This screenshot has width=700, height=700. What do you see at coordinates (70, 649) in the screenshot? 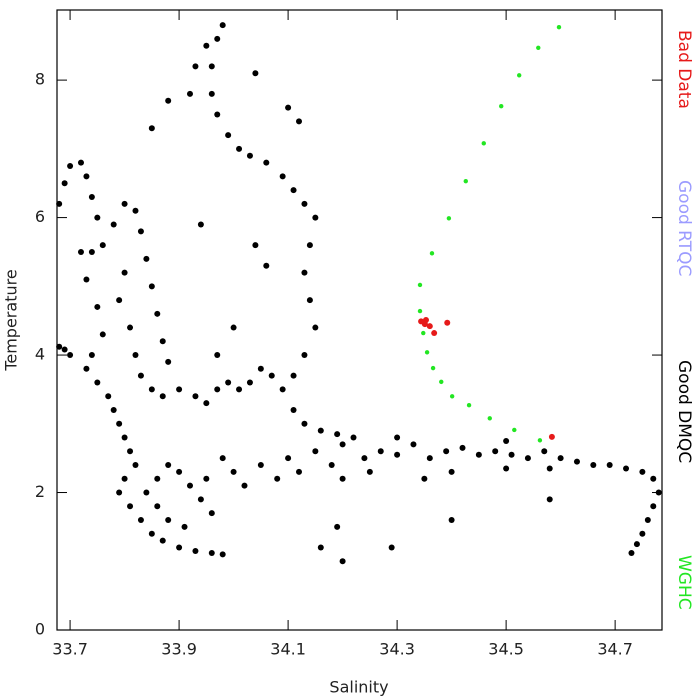
I see `x-tick-label: 33.7` at bounding box center [70, 649].